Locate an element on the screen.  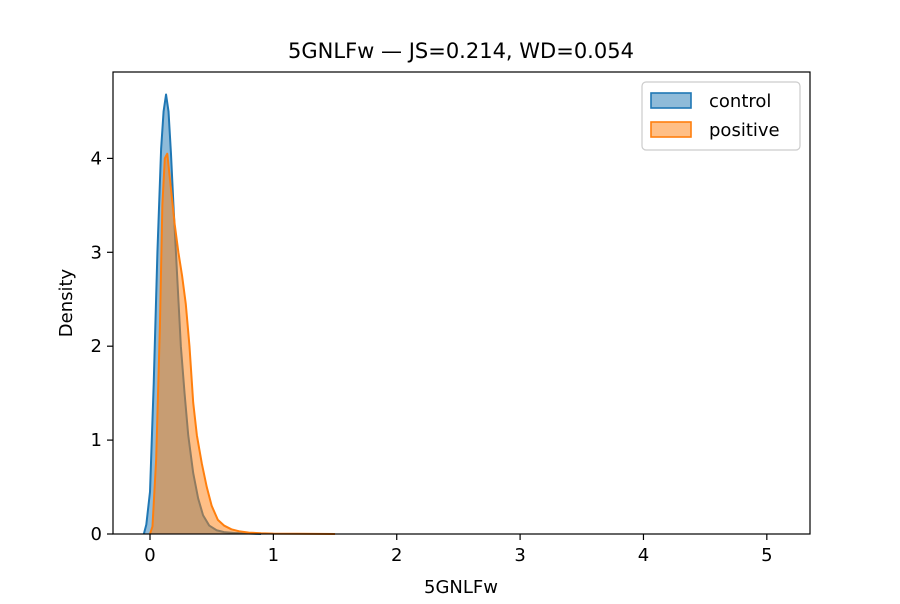
y-tick-label-1: 1 is located at coordinates (96, 440).